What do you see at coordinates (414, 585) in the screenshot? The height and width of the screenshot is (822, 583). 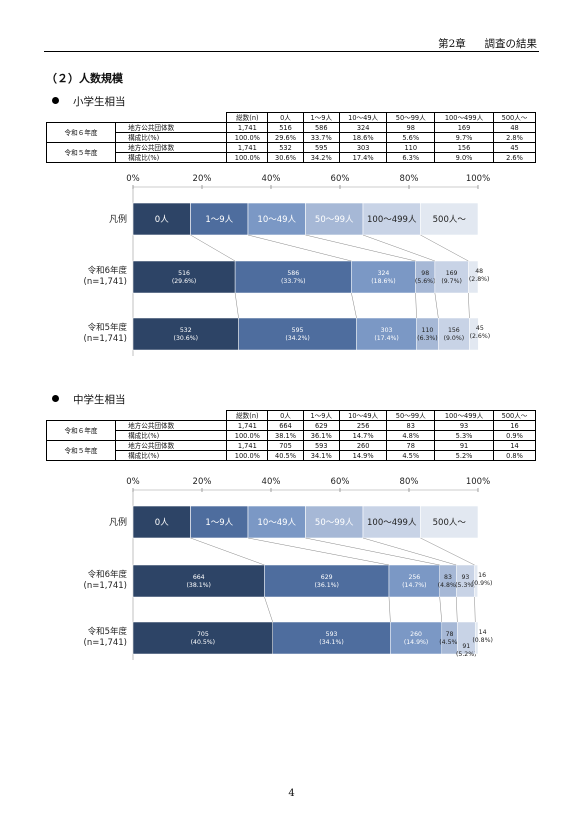 I see `data-label-pct: (14.7%)` at bounding box center [414, 585].